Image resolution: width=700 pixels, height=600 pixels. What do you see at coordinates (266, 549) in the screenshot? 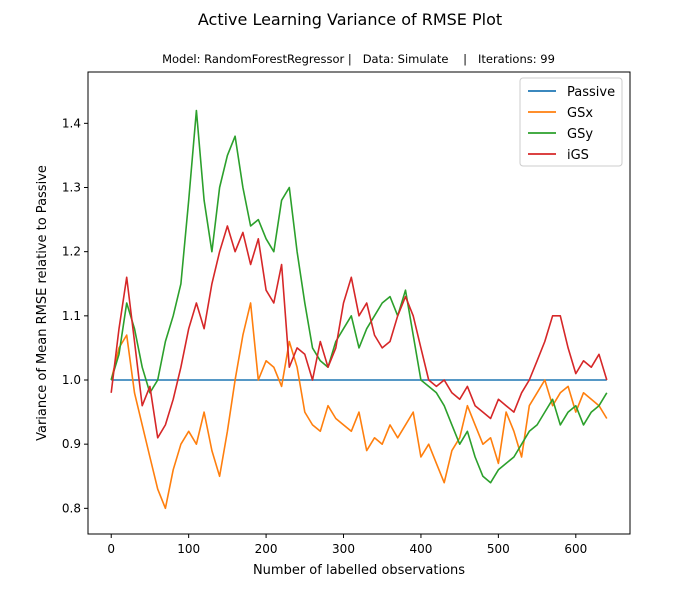
I see `x-tick-label: 200` at bounding box center [266, 549].